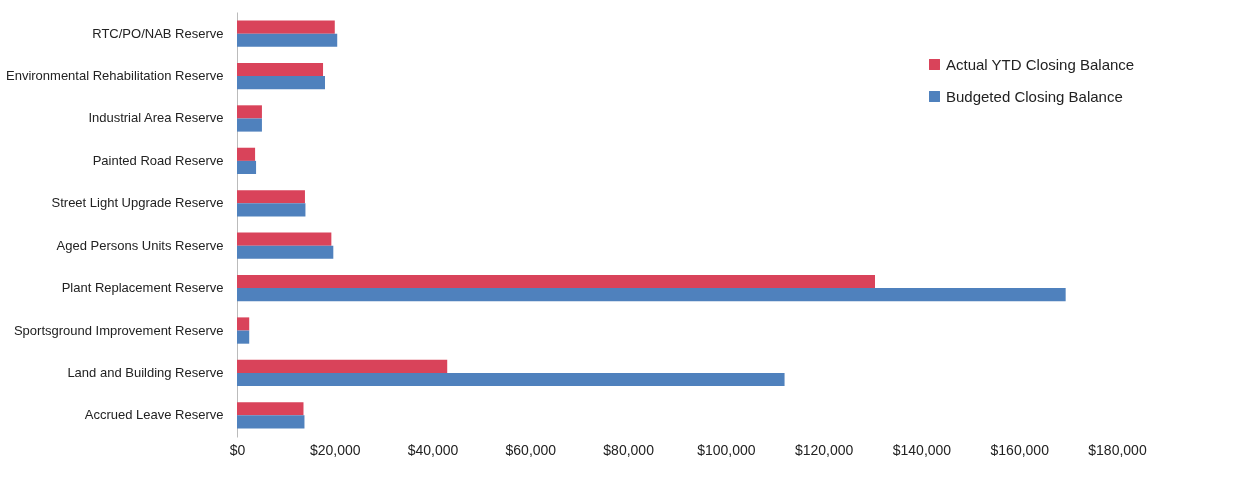  Describe the element at coordinates (629, 449) in the screenshot. I see `x-tick-label: $80,000` at that location.